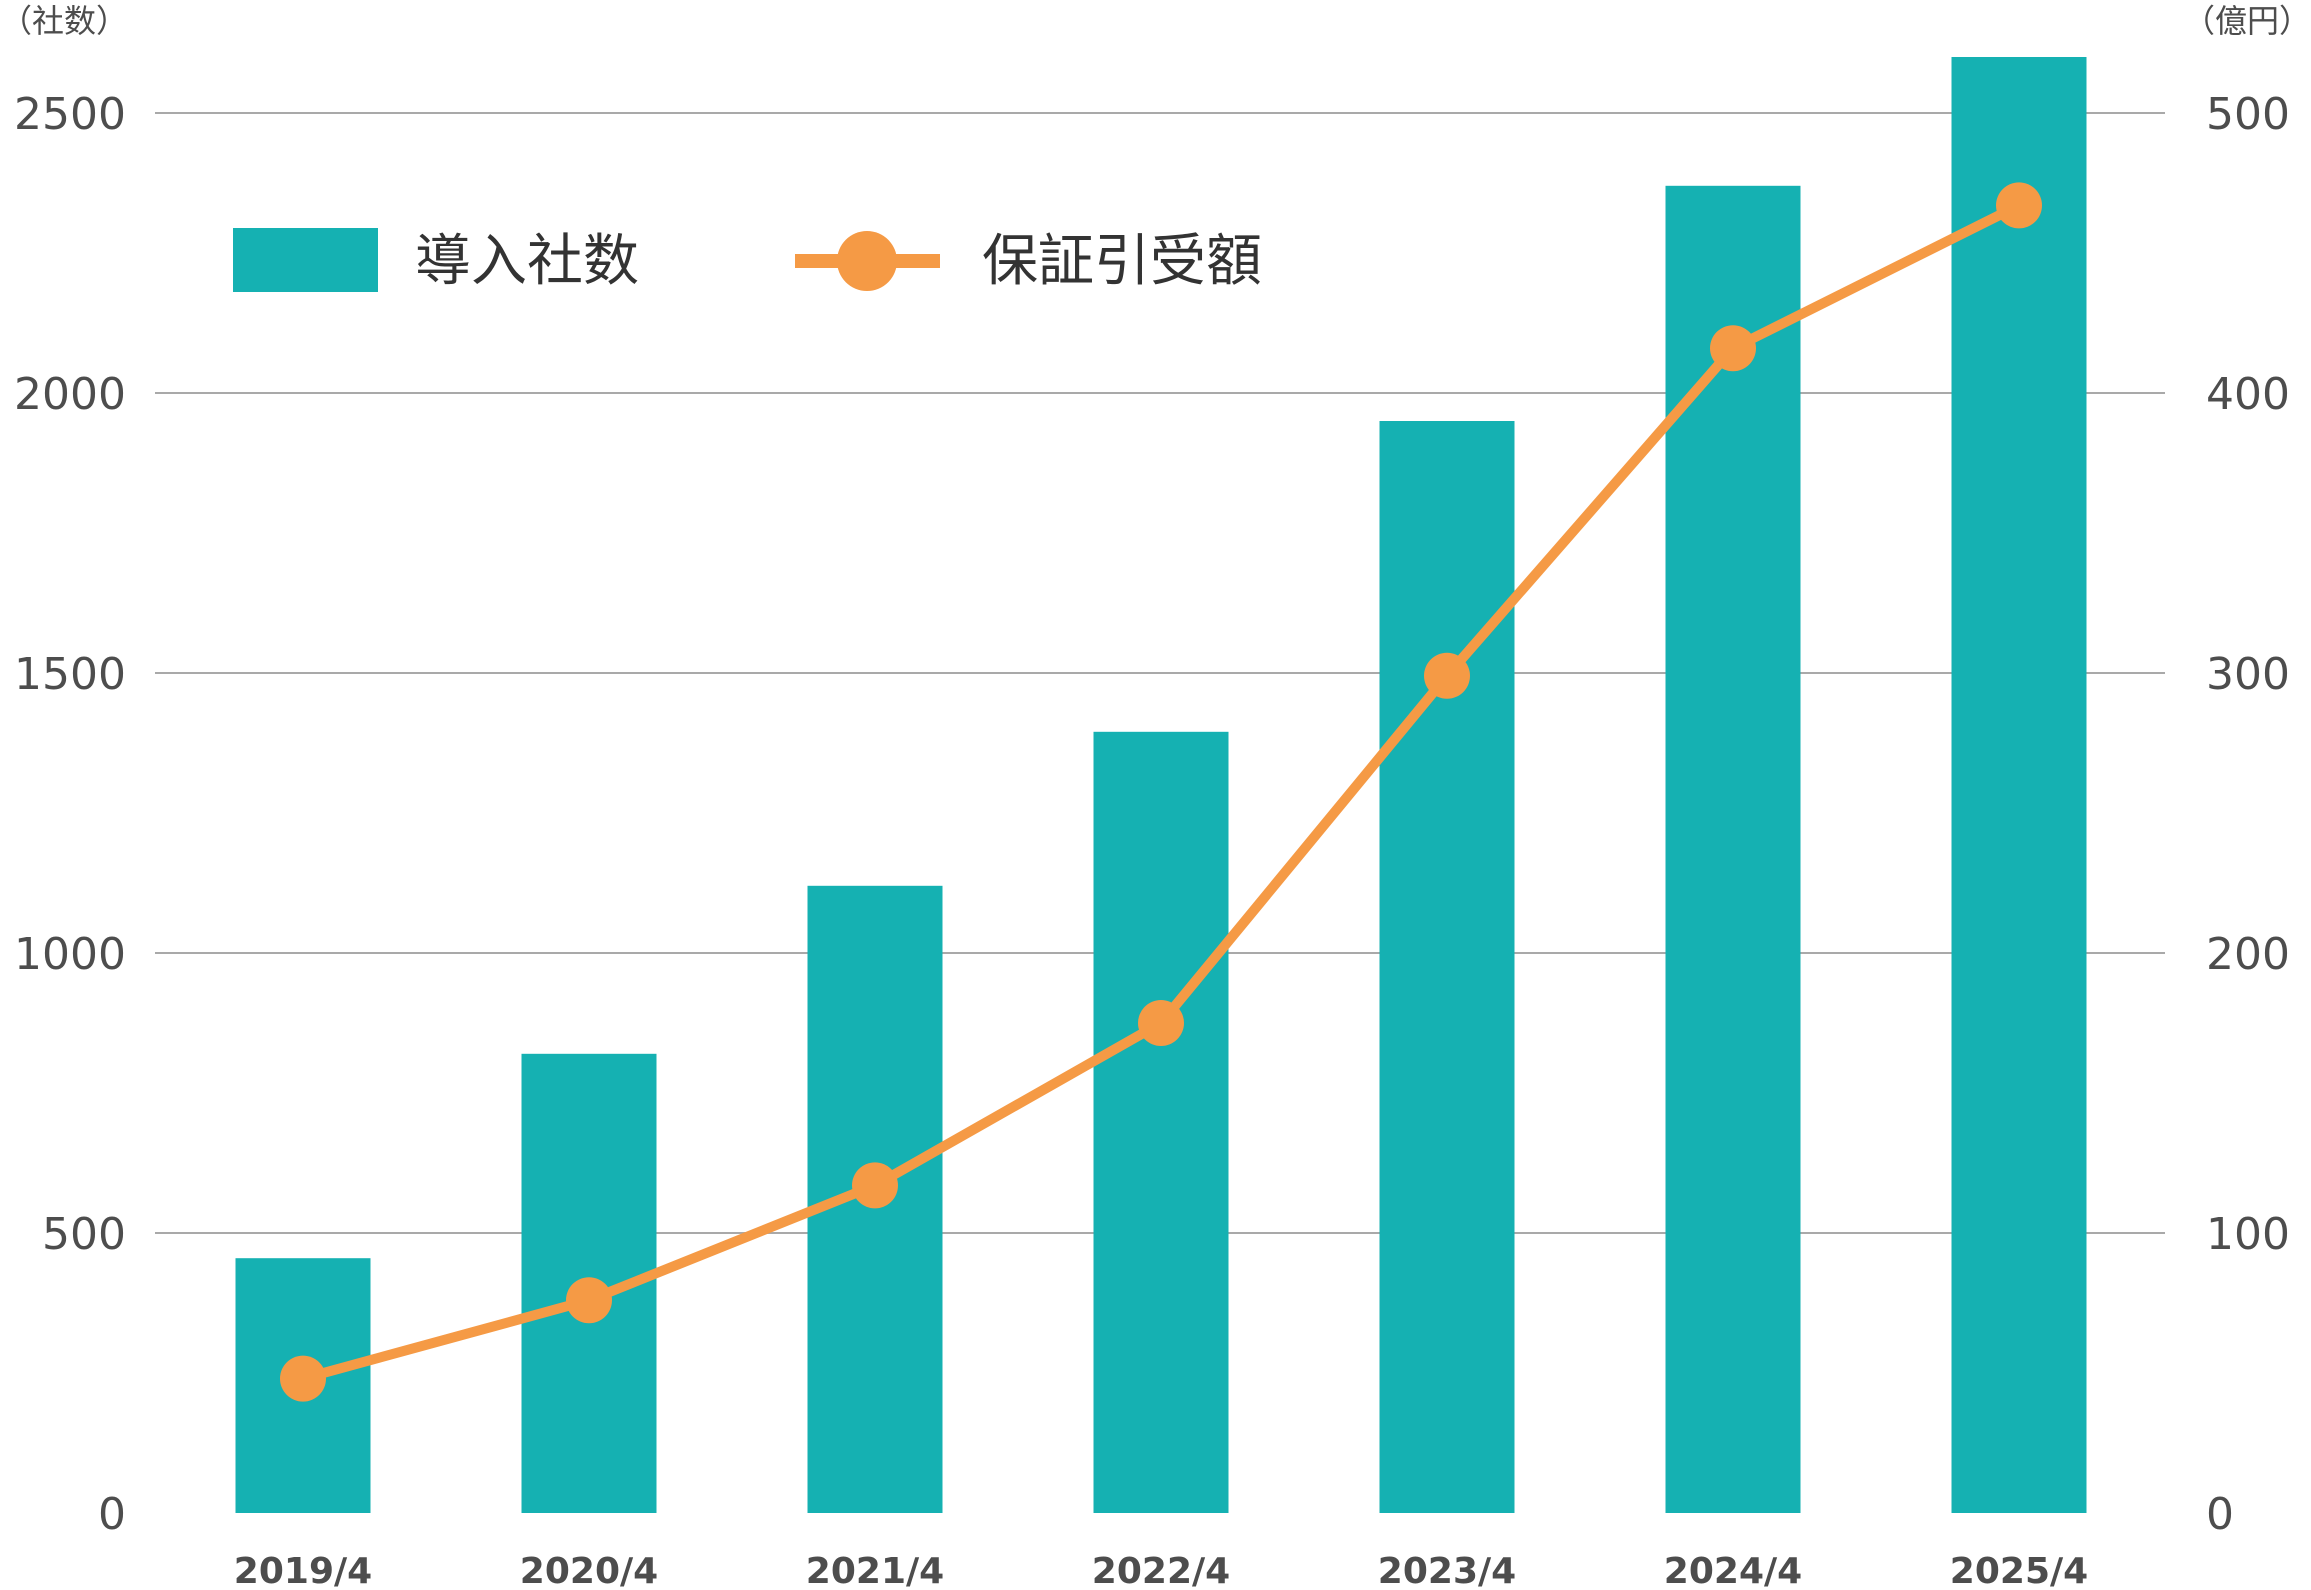 Image resolution: width=2311 pixels, height=1590 pixels. What do you see at coordinates (84, 1234) in the screenshot?
I see `y-left-tick-label: 500` at bounding box center [84, 1234].